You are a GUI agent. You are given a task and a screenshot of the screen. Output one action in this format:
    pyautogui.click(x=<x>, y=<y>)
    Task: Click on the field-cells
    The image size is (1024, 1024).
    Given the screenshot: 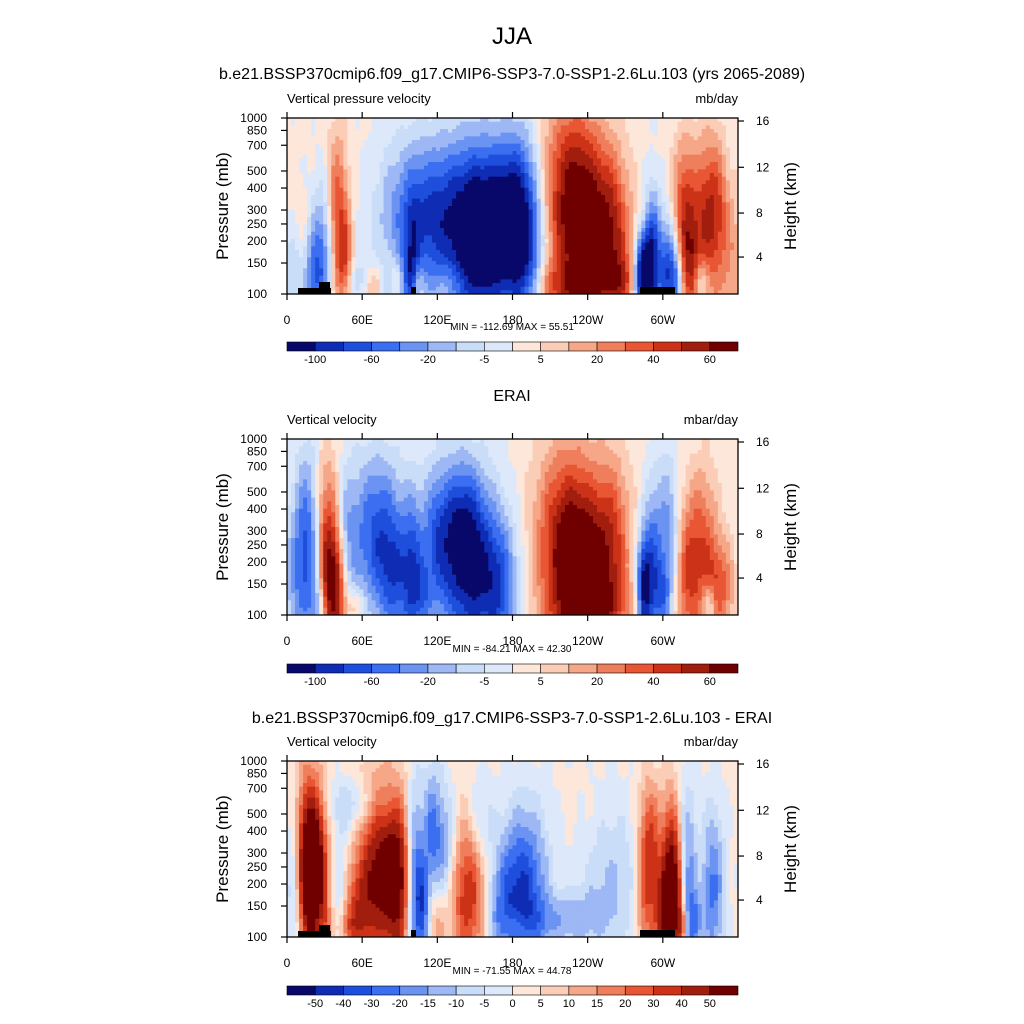 What is the action you would take?
    pyautogui.click(x=512, y=206)
    